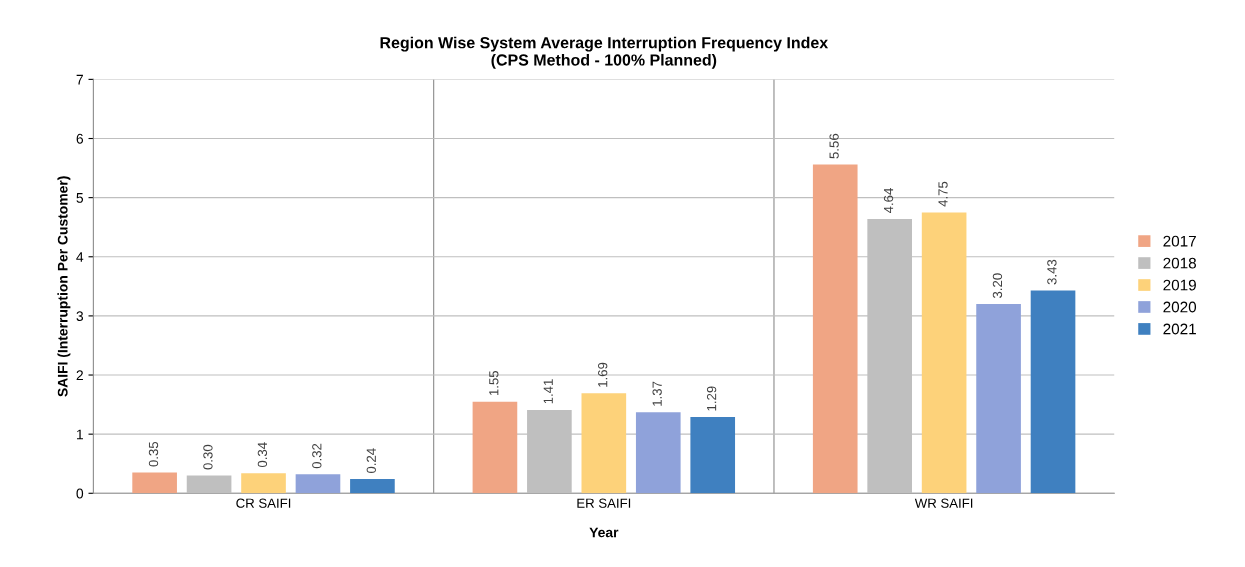 Image resolution: width=1245 pixels, height=567 pixels. What do you see at coordinates (80, 138) in the screenshot?
I see `y-tick-label: 6` at bounding box center [80, 138].